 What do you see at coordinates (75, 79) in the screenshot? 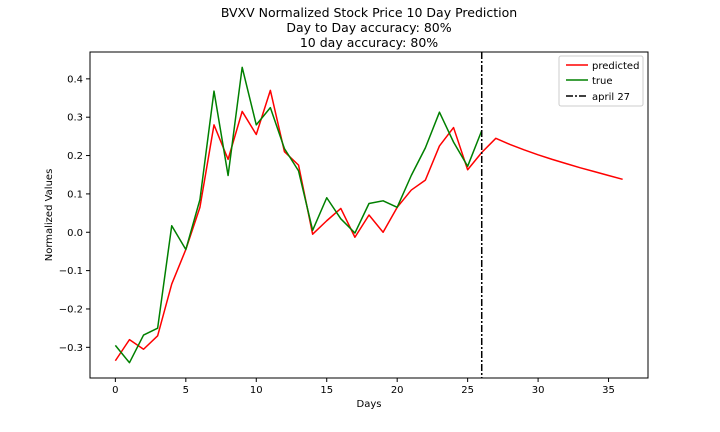
I see `y-tick-label: 0.4` at bounding box center [75, 79].